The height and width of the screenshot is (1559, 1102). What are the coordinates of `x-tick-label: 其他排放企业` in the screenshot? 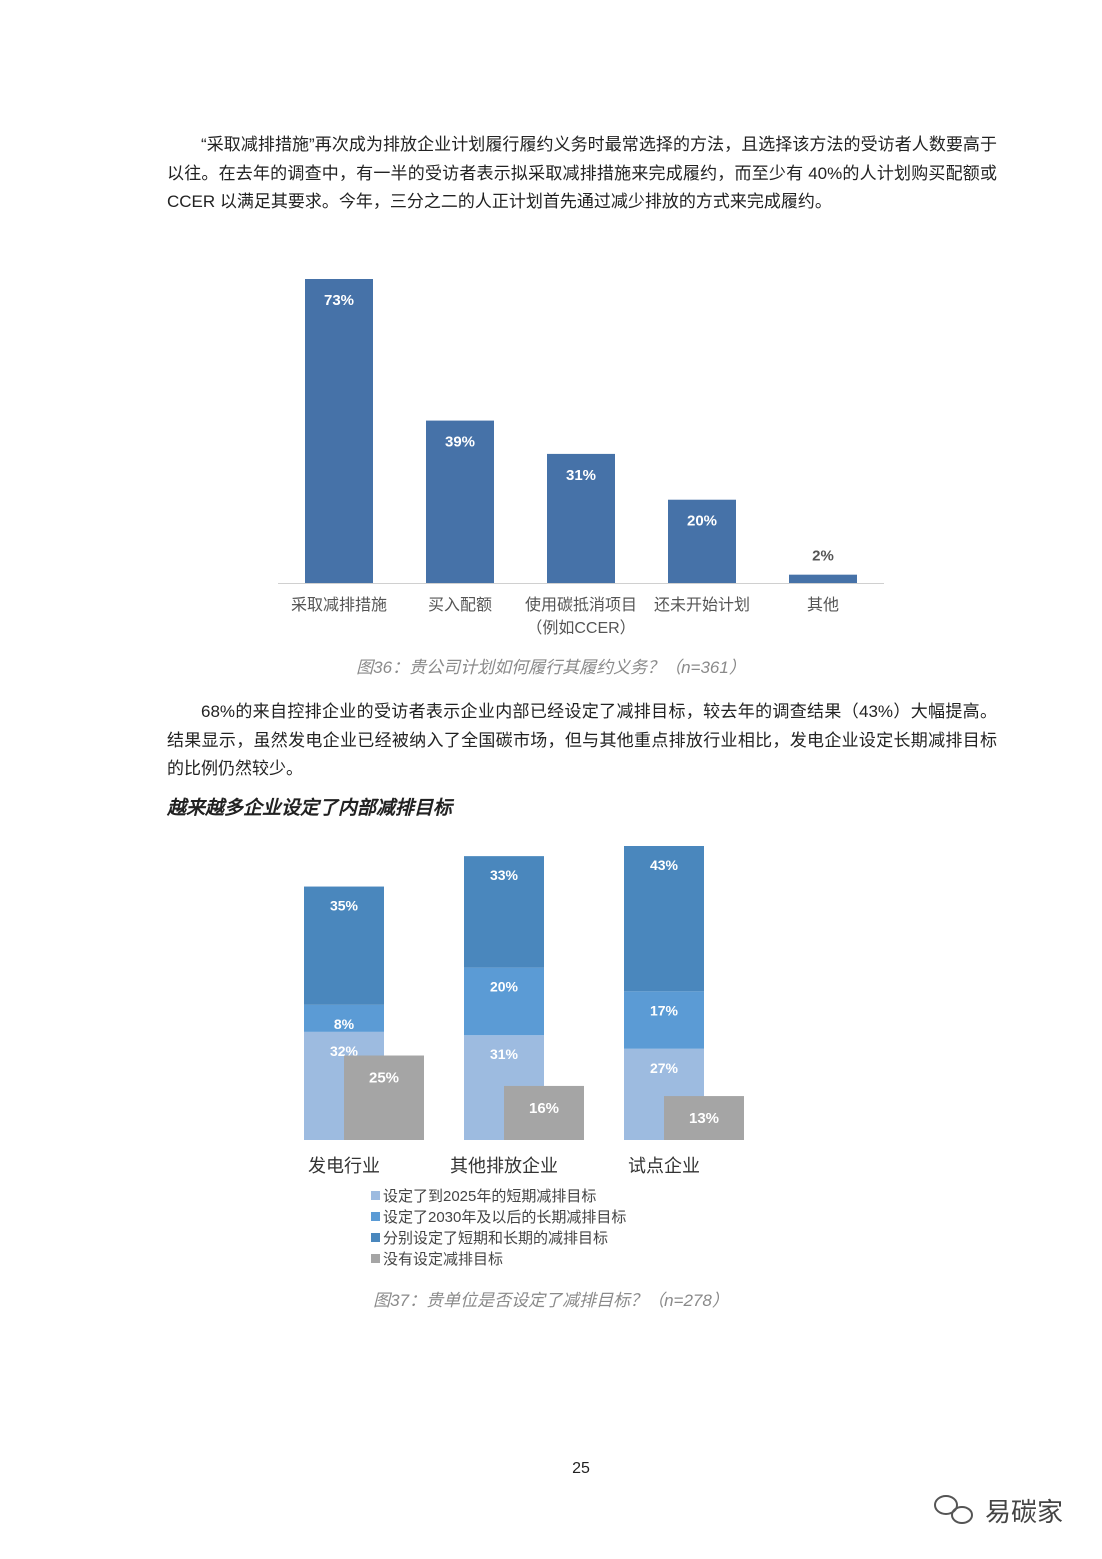 It's located at (504, 1166).